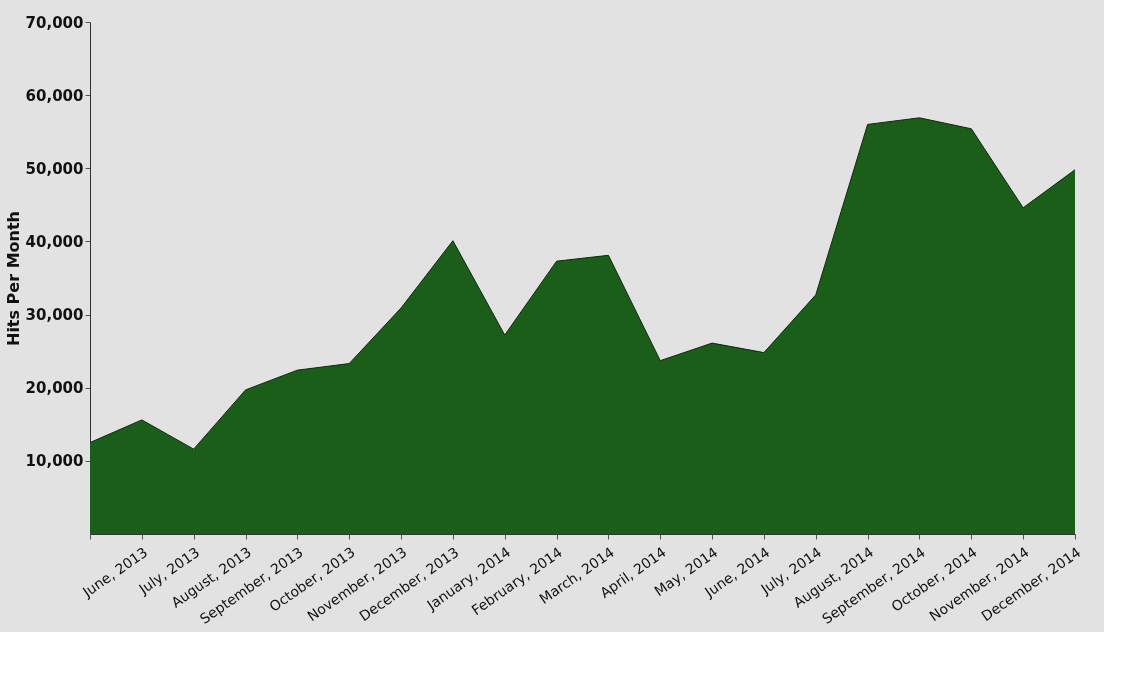 This screenshot has width=1123, height=677. What do you see at coordinates (54, 22) in the screenshot?
I see `y-tick-label: 70,000` at bounding box center [54, 22].